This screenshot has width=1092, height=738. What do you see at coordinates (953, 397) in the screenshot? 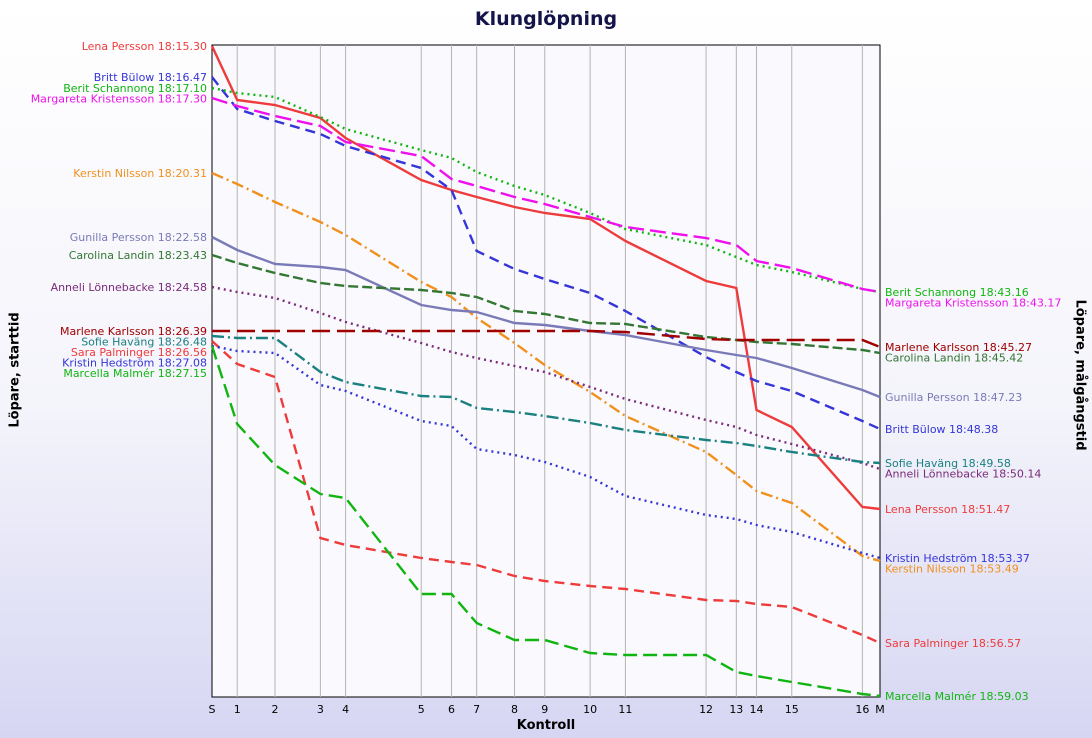
I see `end-label-gunilla-persson: Gunilla Persson 18:47.23` at bounding box center [953, 397].